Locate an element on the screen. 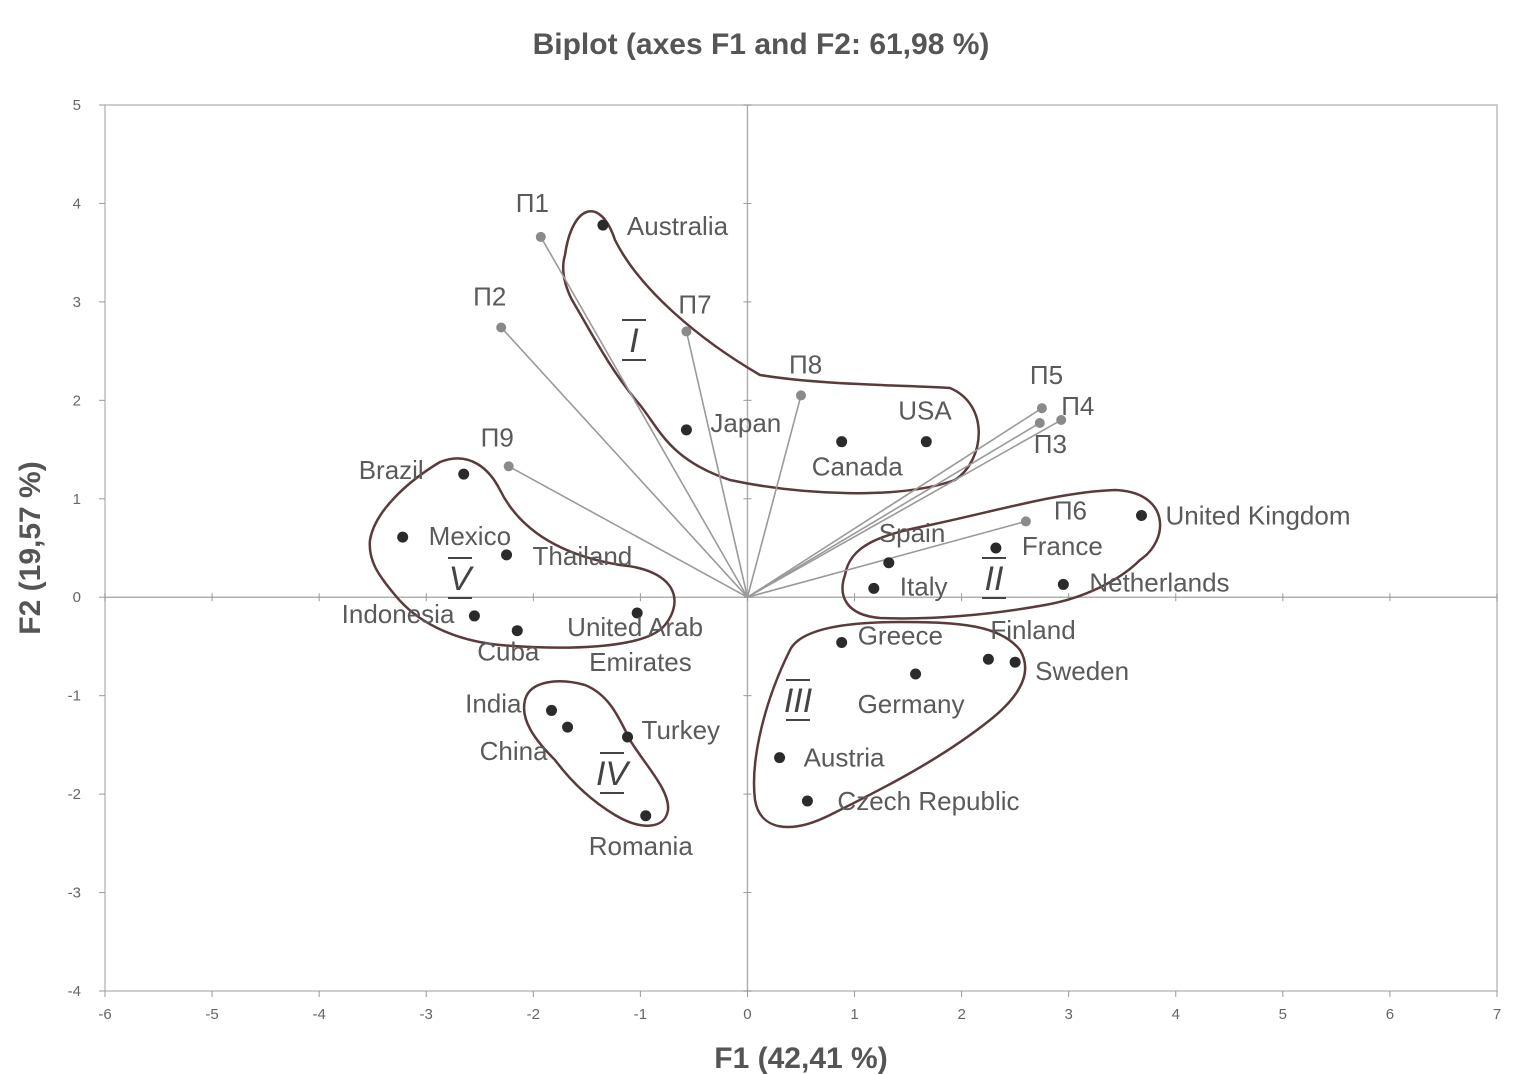 This screenshot has height=1074, width=1522. x-tick-label: 0 is located at coordinates (747, 1014).